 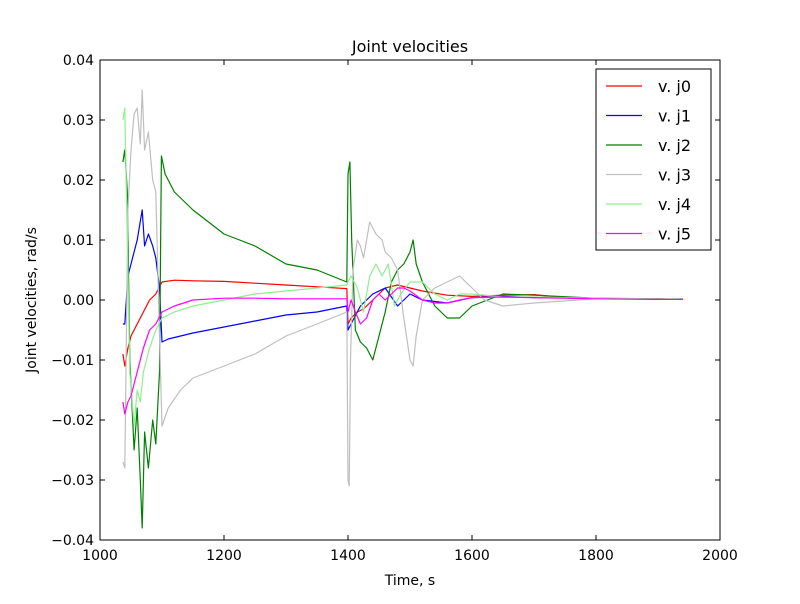 What do you see at coordinates (674, 145) in the screenshot?
I see `legend-label-j2: v. j2` at bounding box center [674, 145].